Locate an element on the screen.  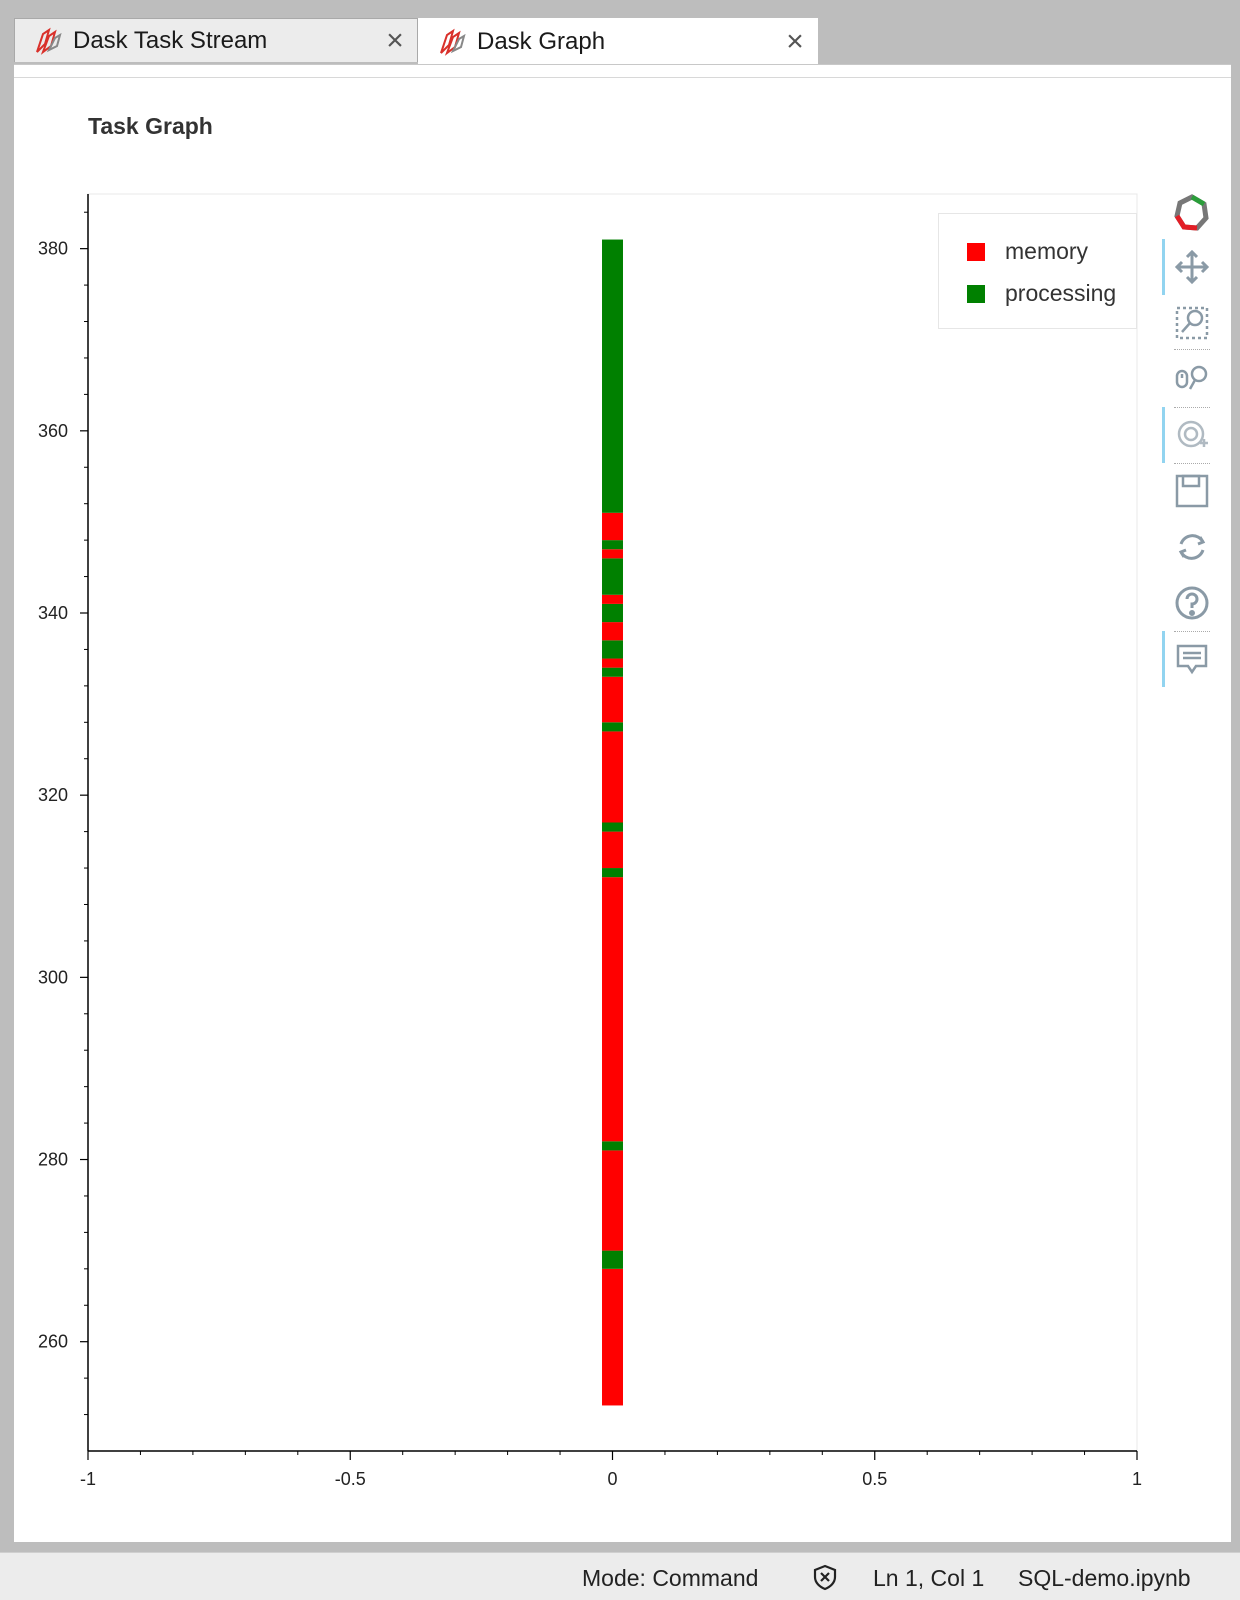
legend-item-memory: memory is located at coordinates (1027, 251).